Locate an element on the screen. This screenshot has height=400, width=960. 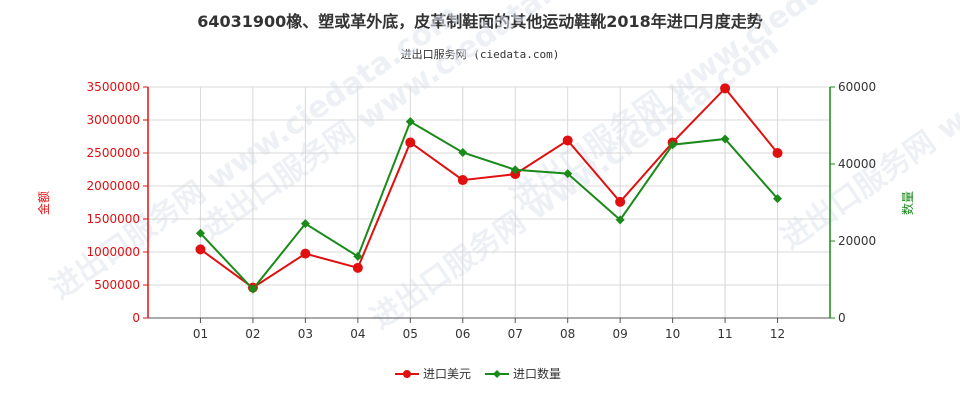
x-tick-label: 10 is located at coordinates (672, 334).